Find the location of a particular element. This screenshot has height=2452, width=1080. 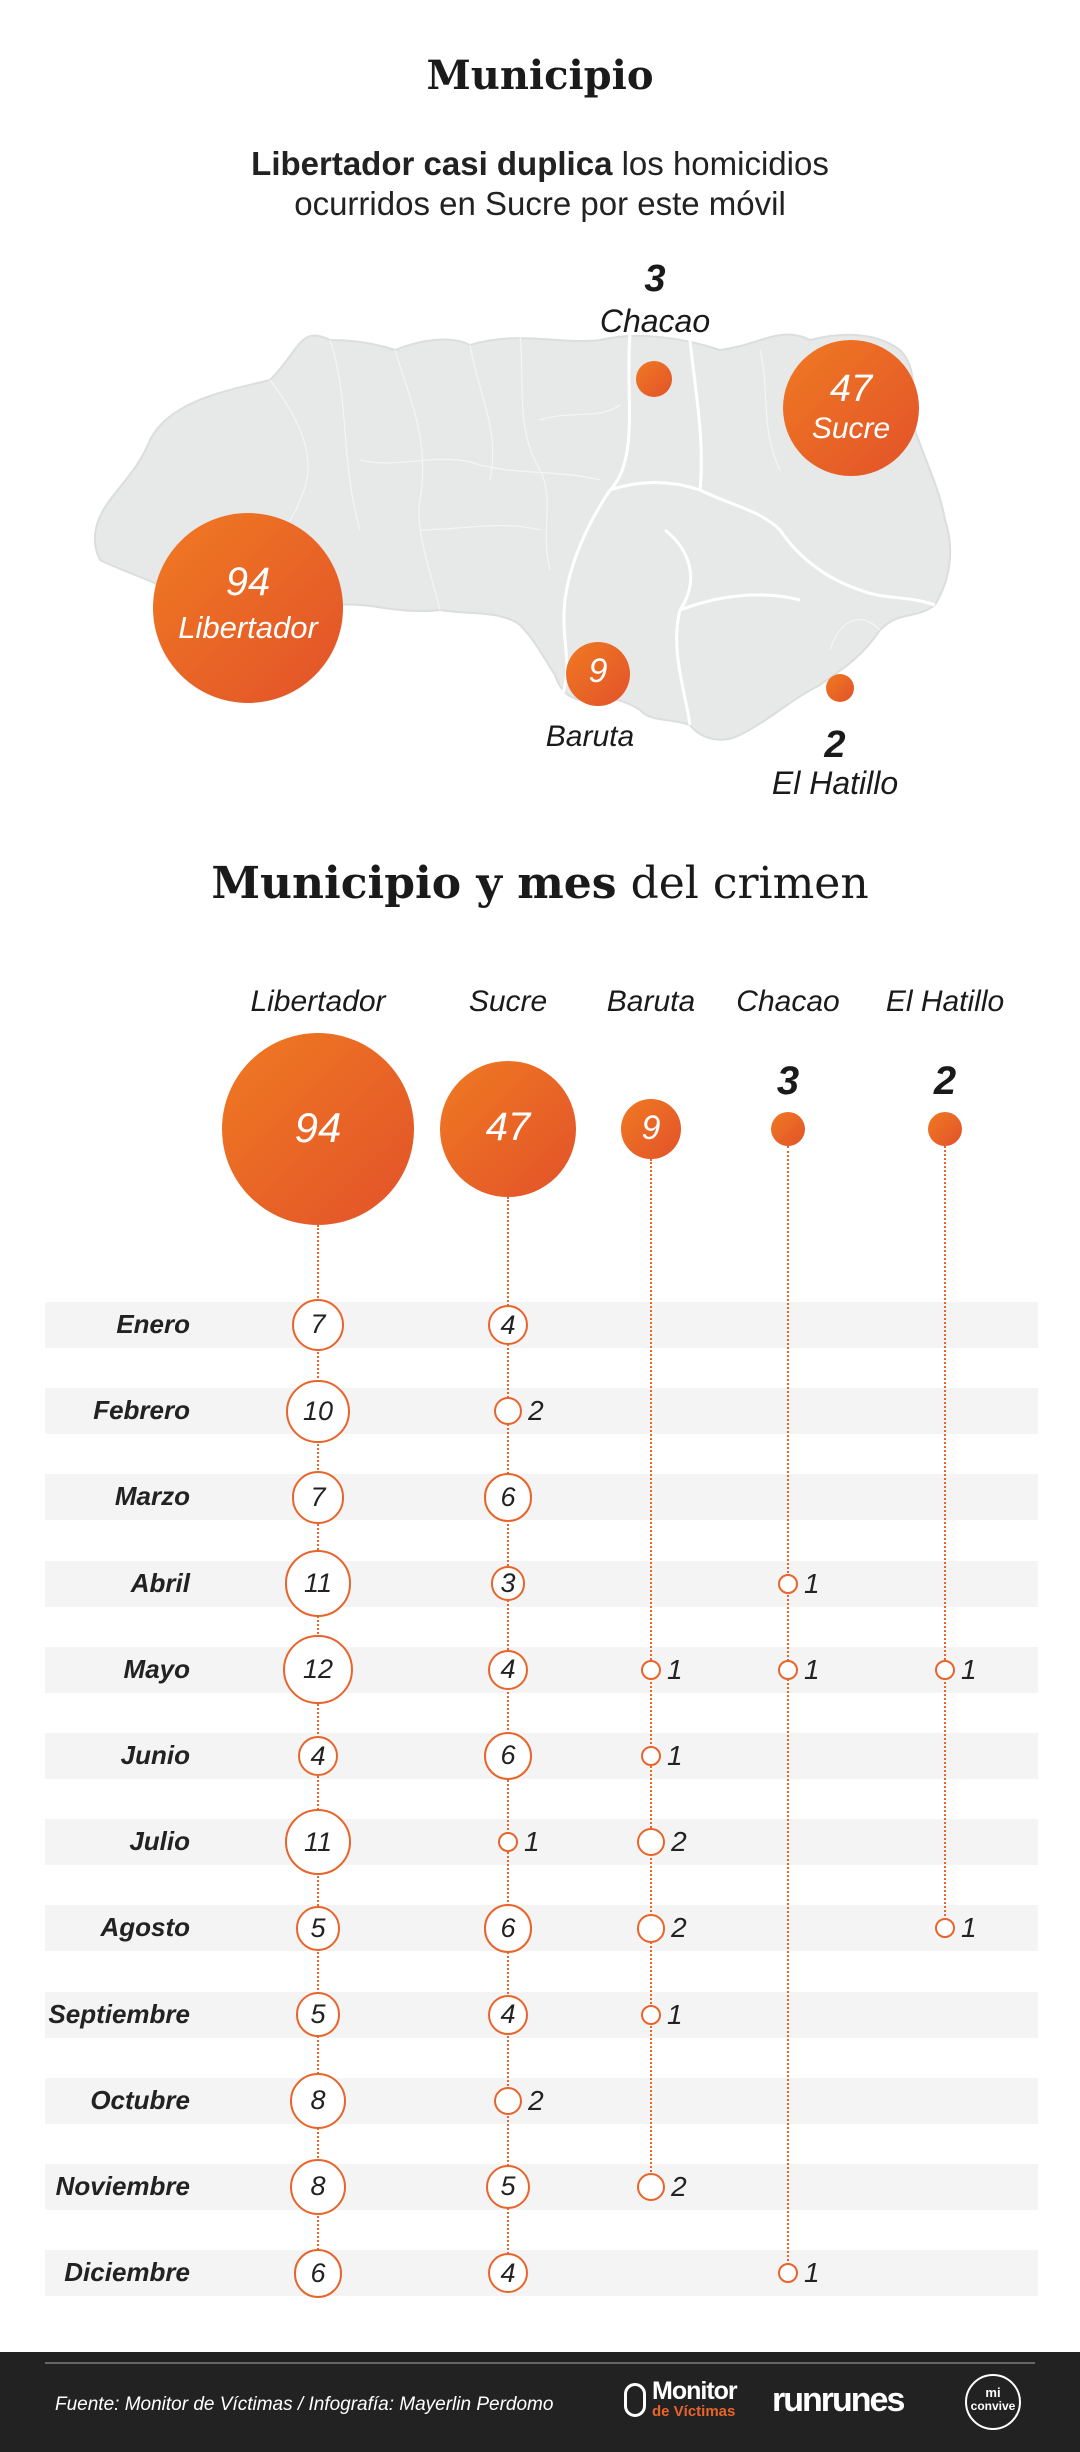

monitor-de-victimas-logo: Monitor de Víctimas is located at coordinates (685, 2400).